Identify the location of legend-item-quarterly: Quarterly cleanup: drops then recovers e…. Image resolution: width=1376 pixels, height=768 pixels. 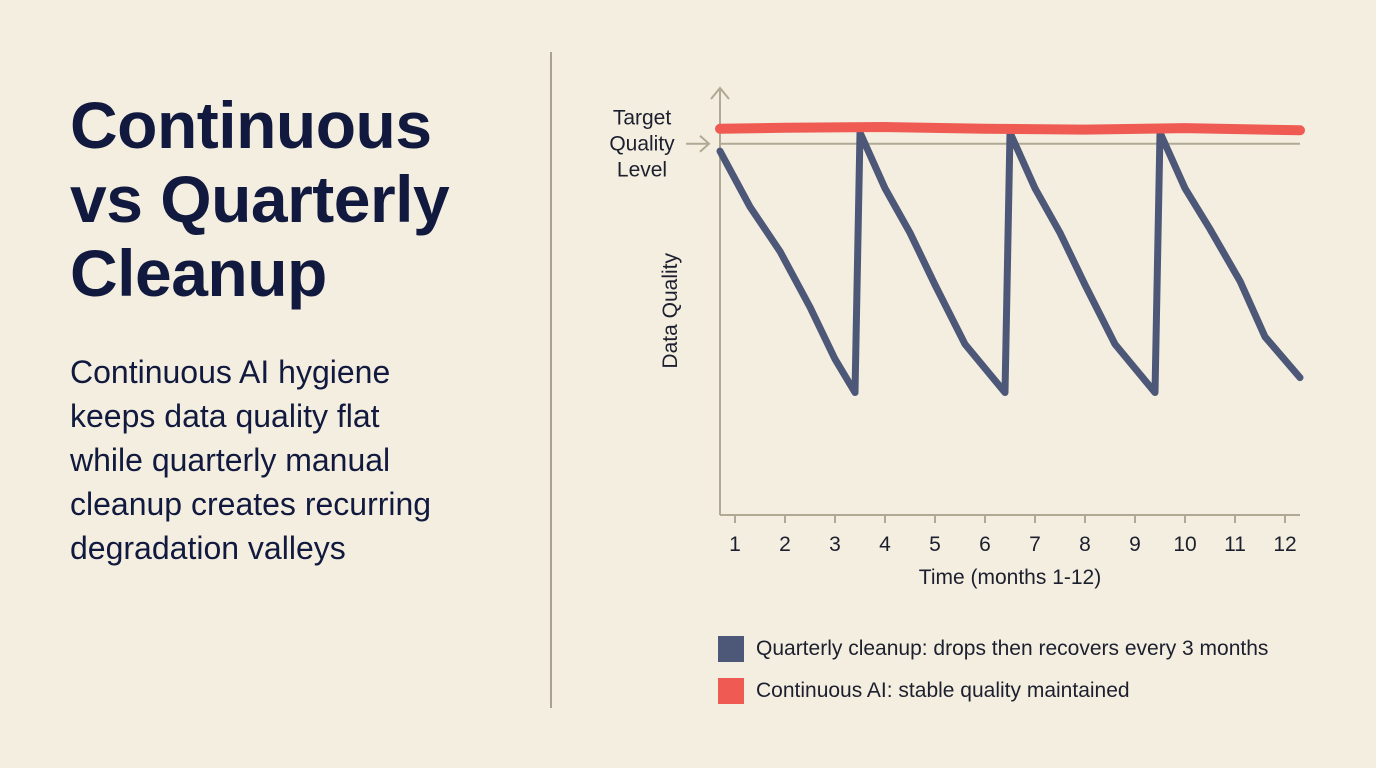
(993, 649).